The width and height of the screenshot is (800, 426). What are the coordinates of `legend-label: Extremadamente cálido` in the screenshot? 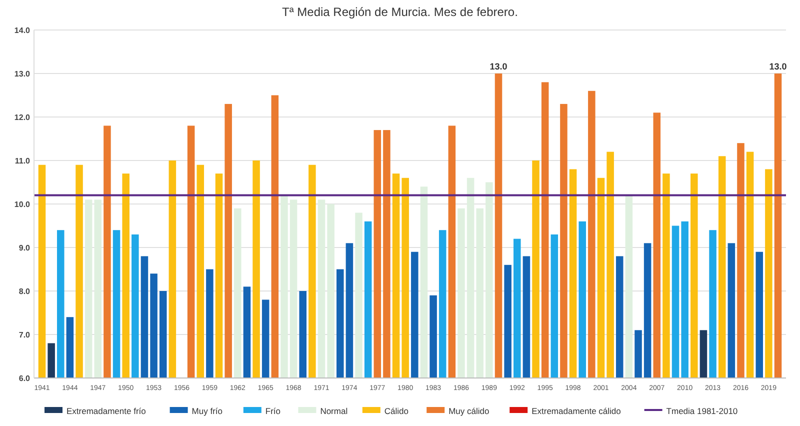 It's located at (577, 411).